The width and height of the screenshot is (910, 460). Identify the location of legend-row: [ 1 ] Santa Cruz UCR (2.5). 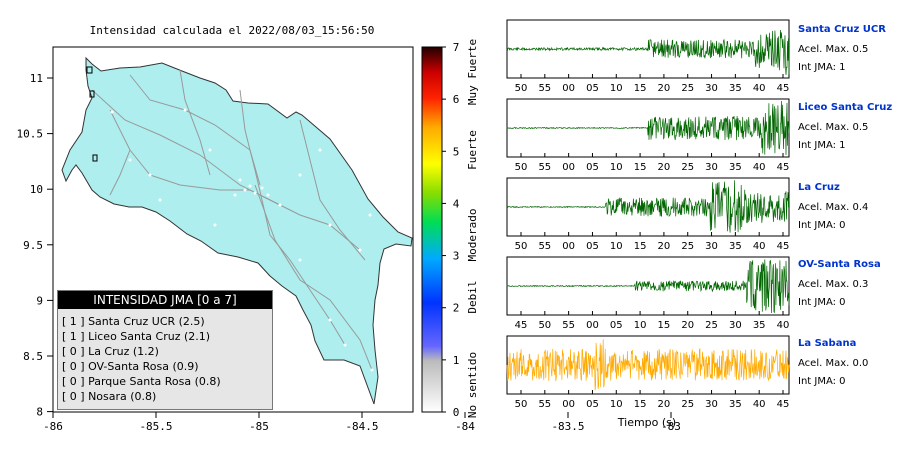
(133, 321).